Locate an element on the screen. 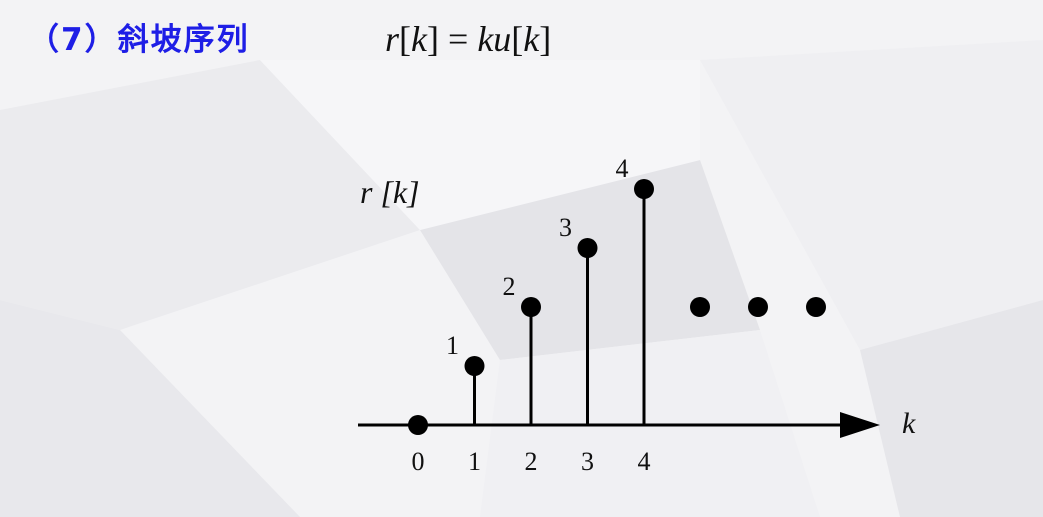 The height and width of the screenshot is (517, 1043). x-axis-arrow is located at coordinates (860, 425).